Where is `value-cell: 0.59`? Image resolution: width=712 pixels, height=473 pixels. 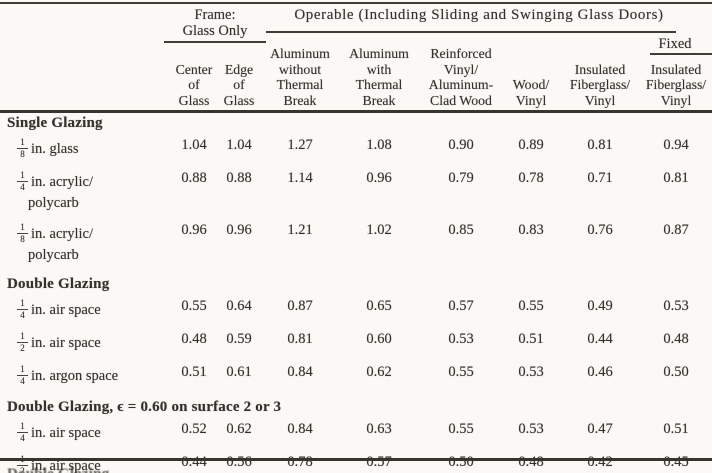 value-cell: 0.59 is located at coordinates (239, 339).